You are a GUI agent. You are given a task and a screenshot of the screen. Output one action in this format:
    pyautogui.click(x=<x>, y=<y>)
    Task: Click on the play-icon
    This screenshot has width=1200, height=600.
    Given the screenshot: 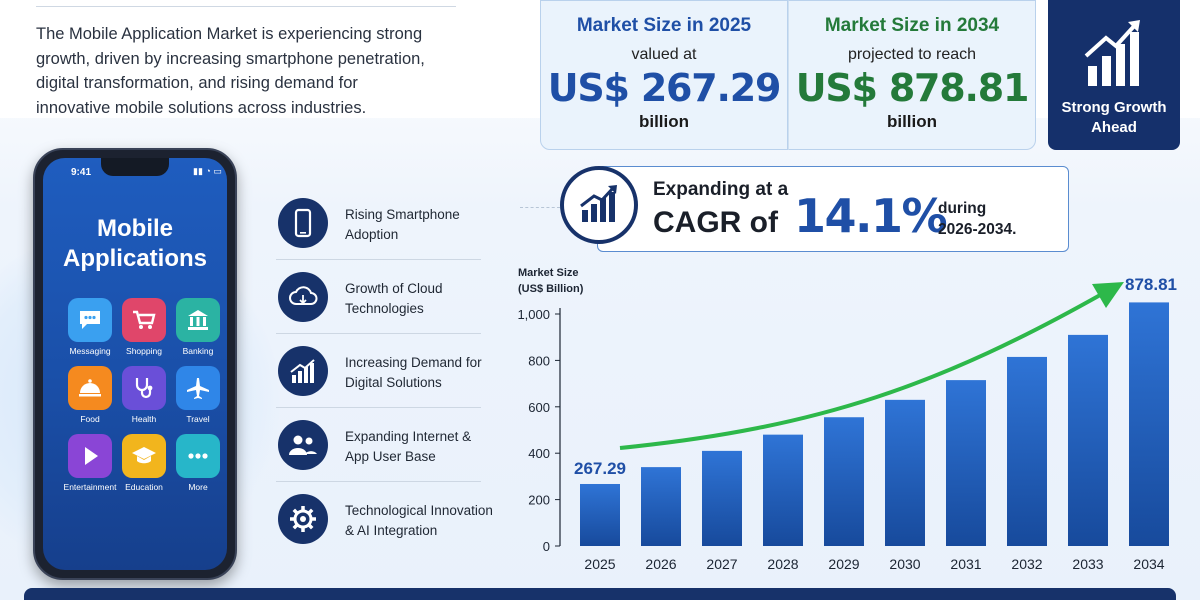 What is the action you would take?
    pyautogui.click(x=90, y=456)
    